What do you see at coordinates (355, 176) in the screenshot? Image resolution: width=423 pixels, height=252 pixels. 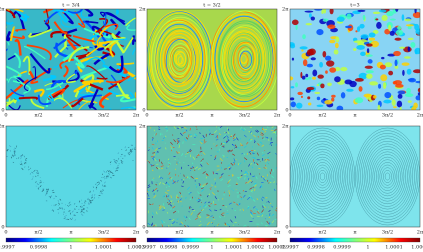 I see `panel` at bounding box center [355, 176].